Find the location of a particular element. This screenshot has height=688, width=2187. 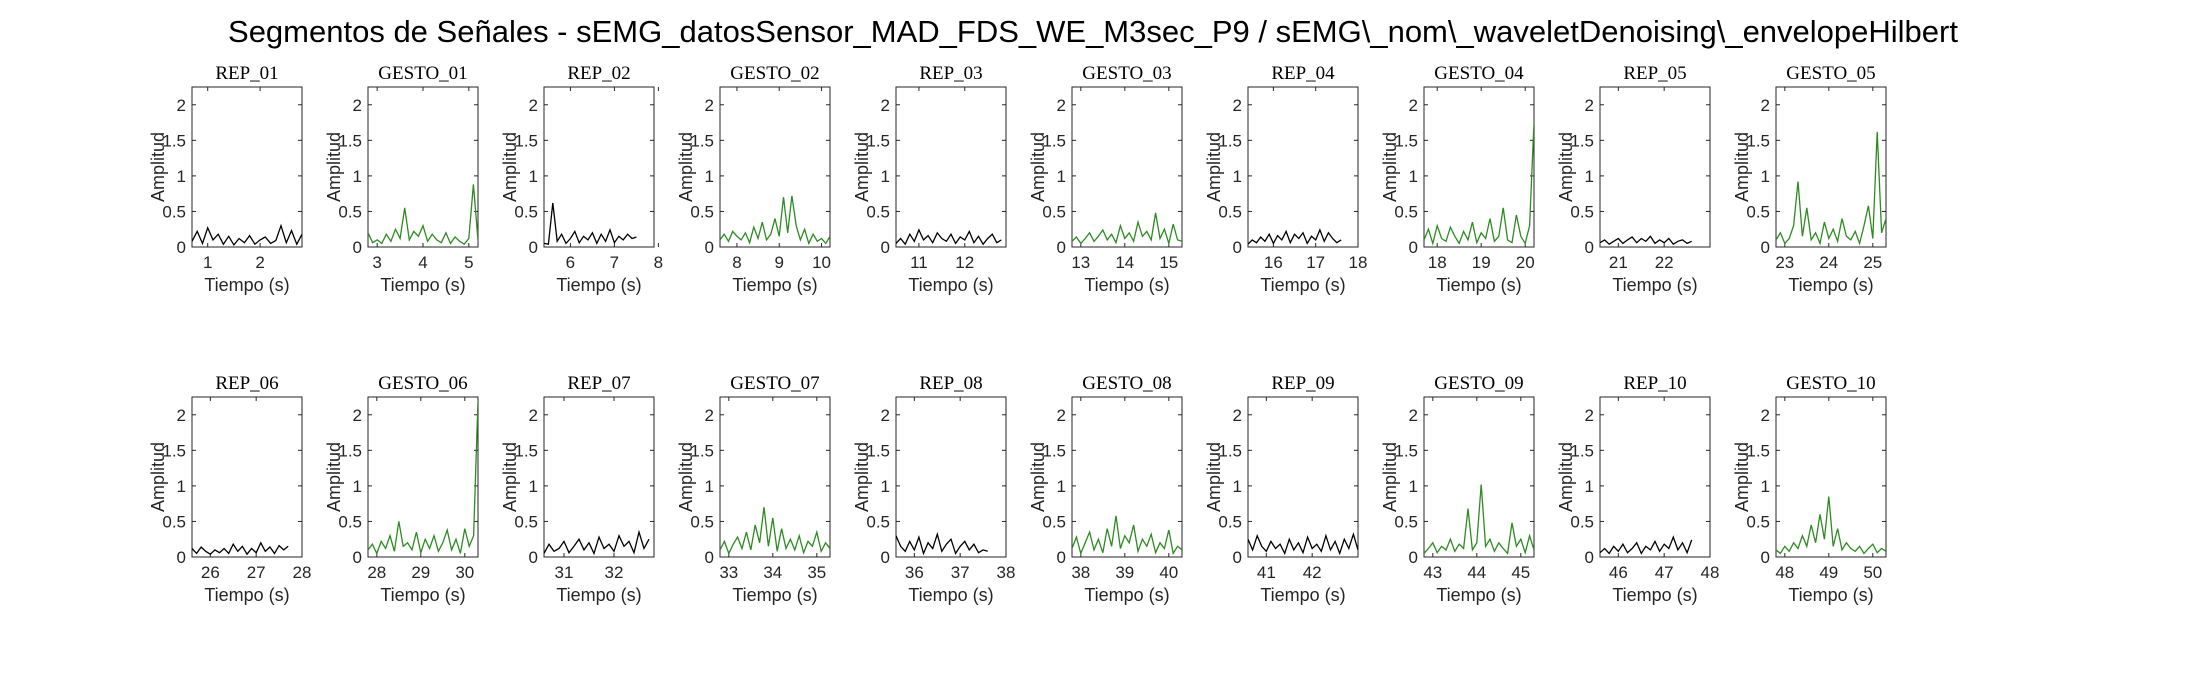

x-tick-label: 9 is located at coordinates (778, 262).